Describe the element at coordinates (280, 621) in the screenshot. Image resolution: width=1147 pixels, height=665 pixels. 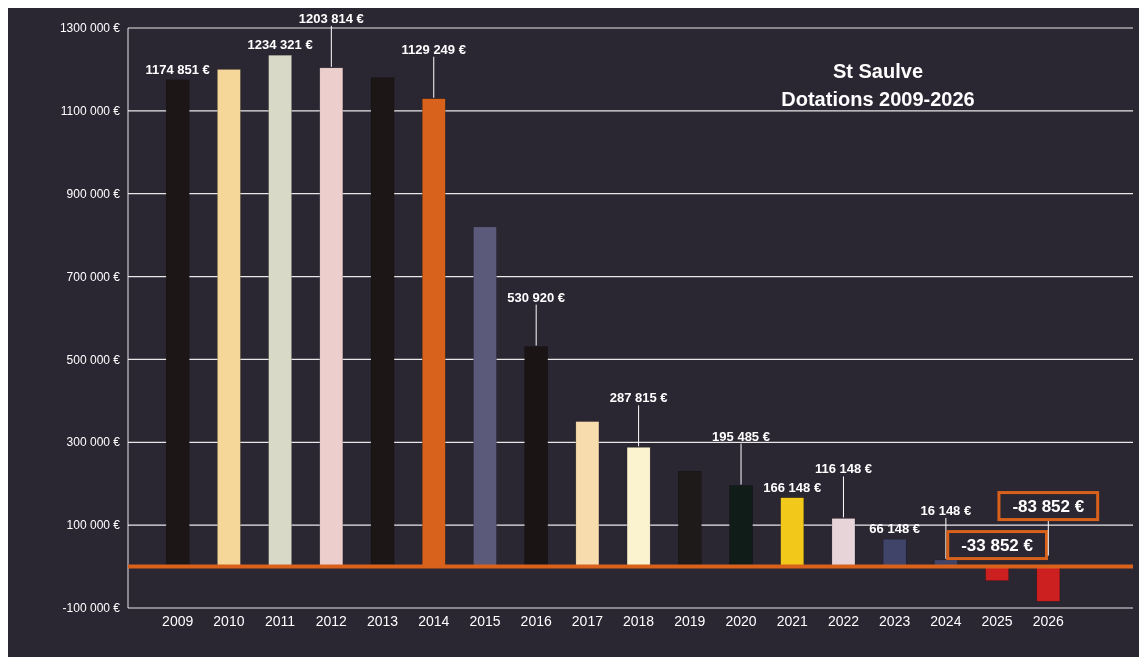
I see `x-tick-label: 2011` at that location.